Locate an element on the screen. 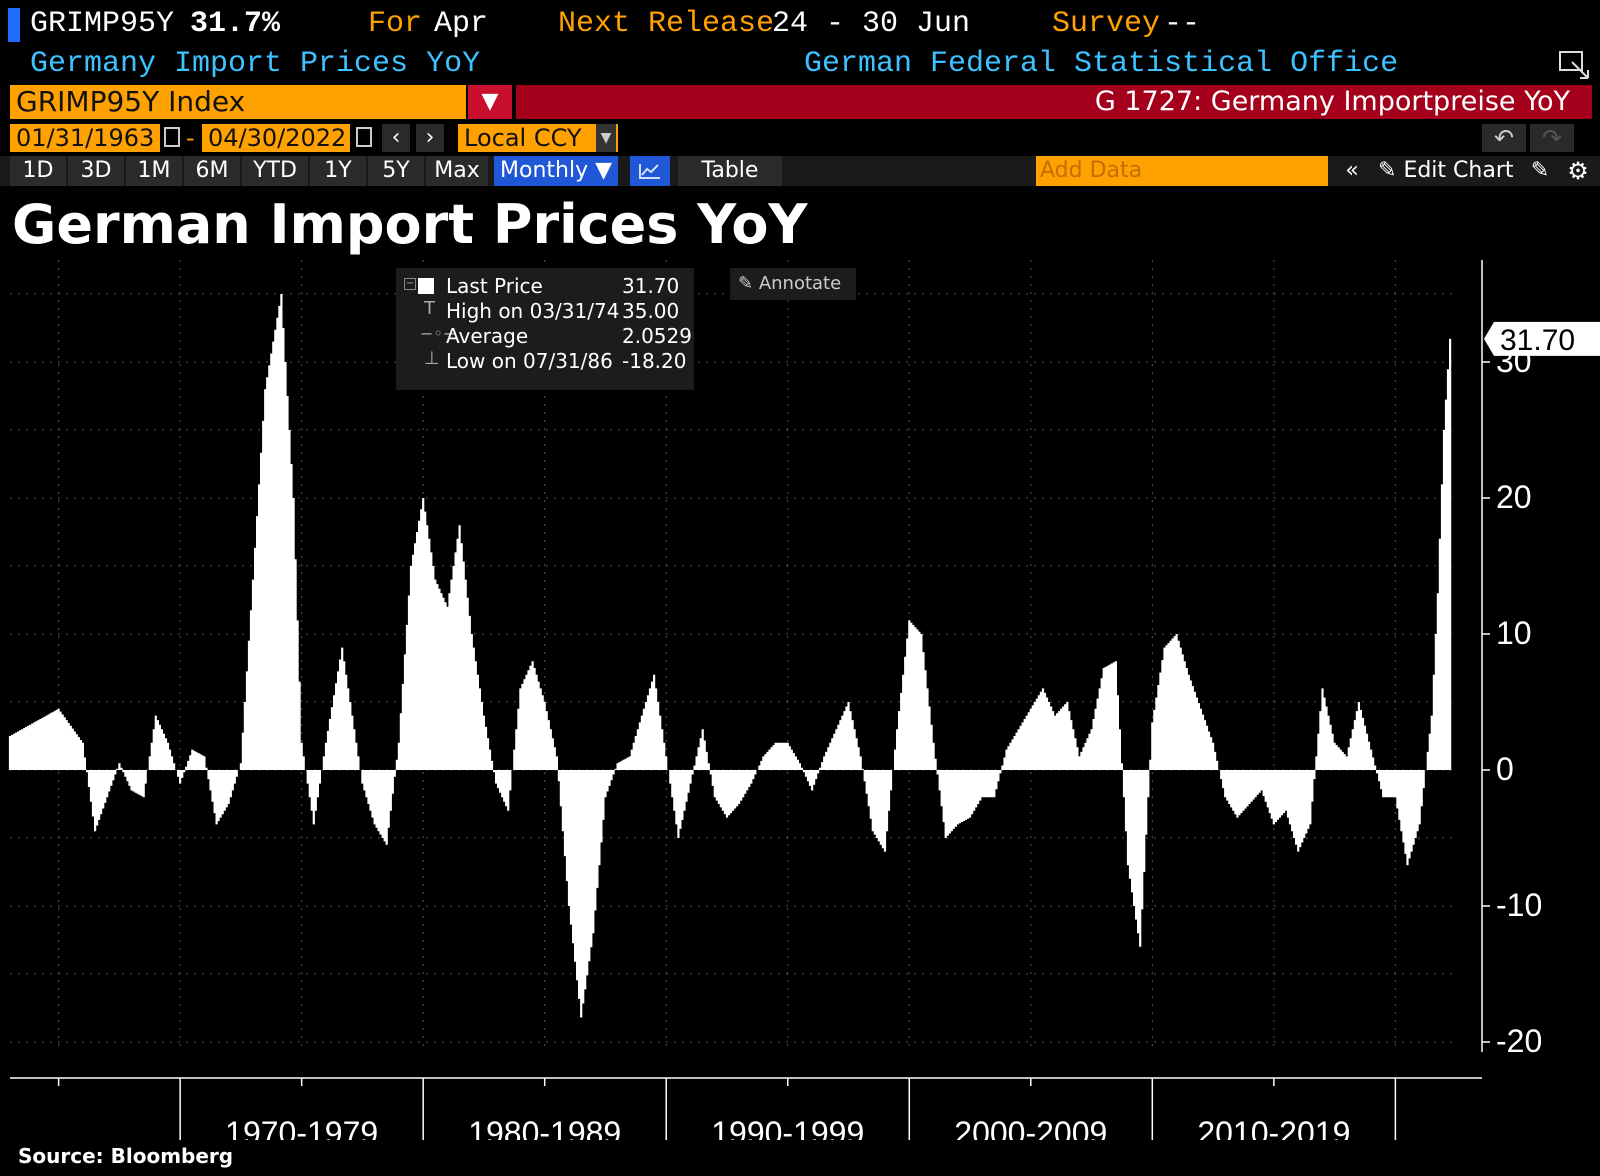 This screenshot has width=1600, height=1176. security-menu-button: ▼ is located at coordinates (490, 102).